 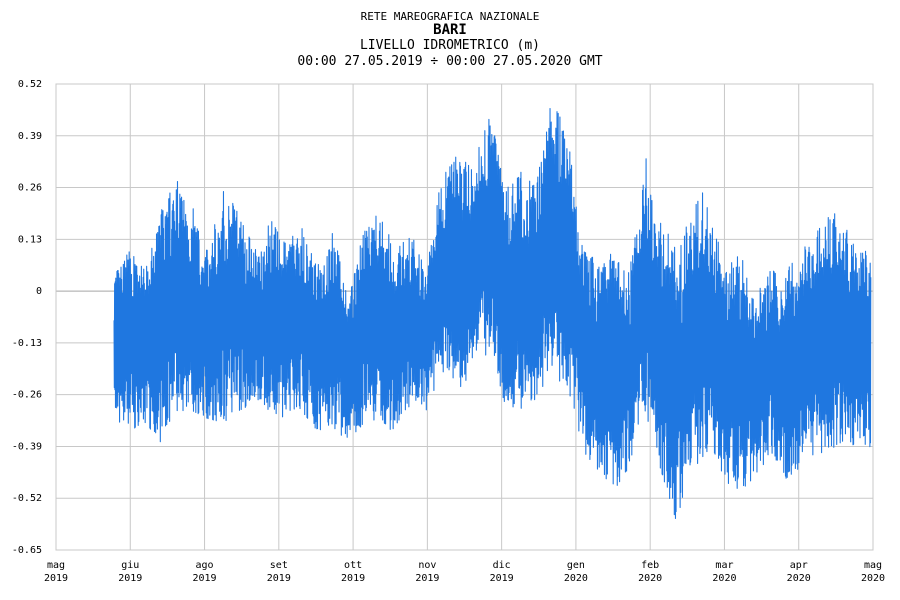 What do you see at coordinates (502, 565) in the screenshot?
I see `x-tick-month: dic` at bounding box center [502, 565].